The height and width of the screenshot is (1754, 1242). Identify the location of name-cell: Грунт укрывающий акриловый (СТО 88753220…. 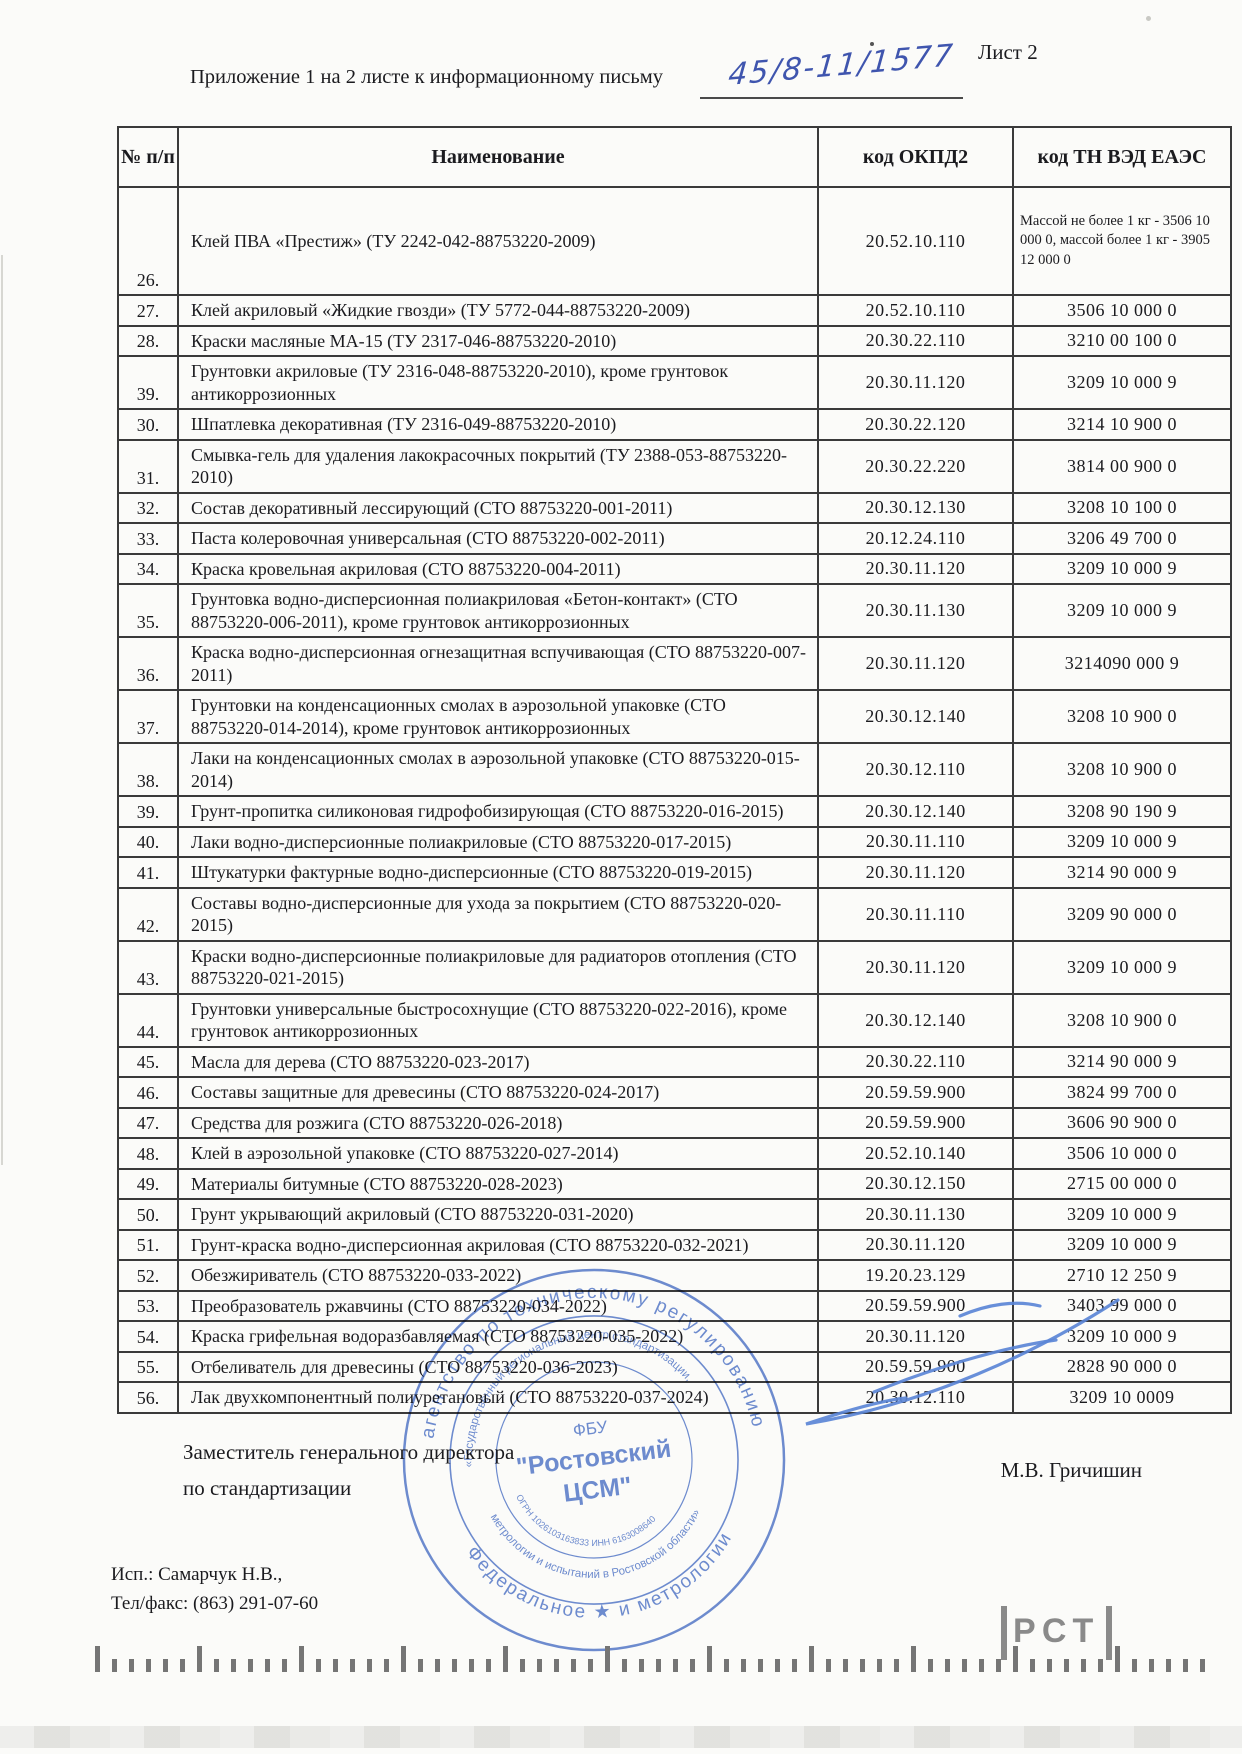
(498, 1214).